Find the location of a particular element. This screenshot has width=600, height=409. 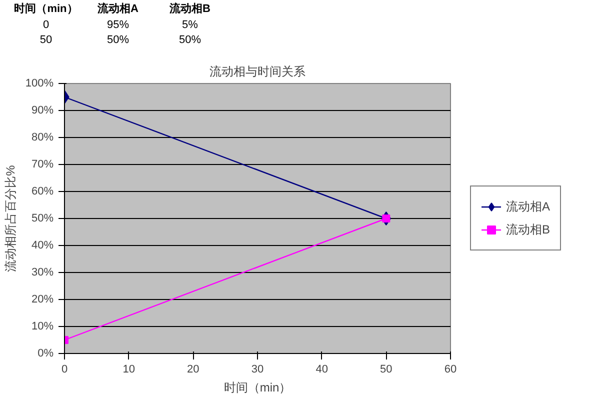

y-tick-label: 100% is located at coordinates (39, 84).